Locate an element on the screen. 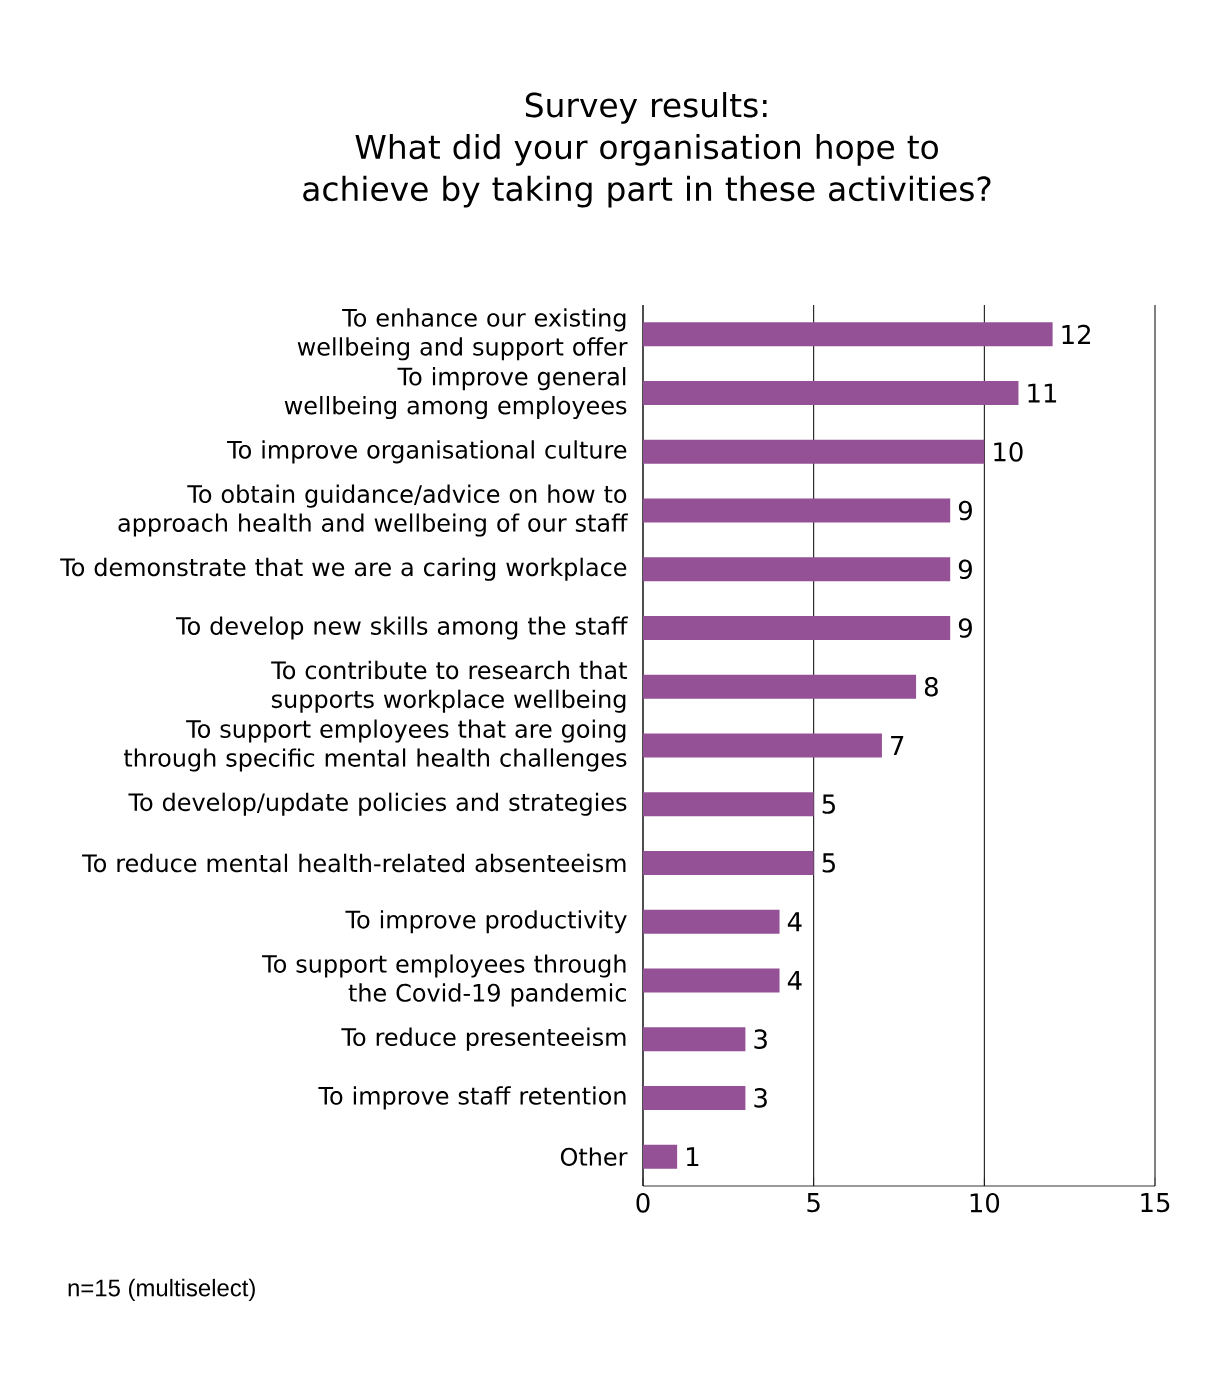 This screenshot has height=1385, width=1205. chart-title: Survey results: What did your organisation hope to achieve by taking part in these activities? is located at coordinates (647, 150).